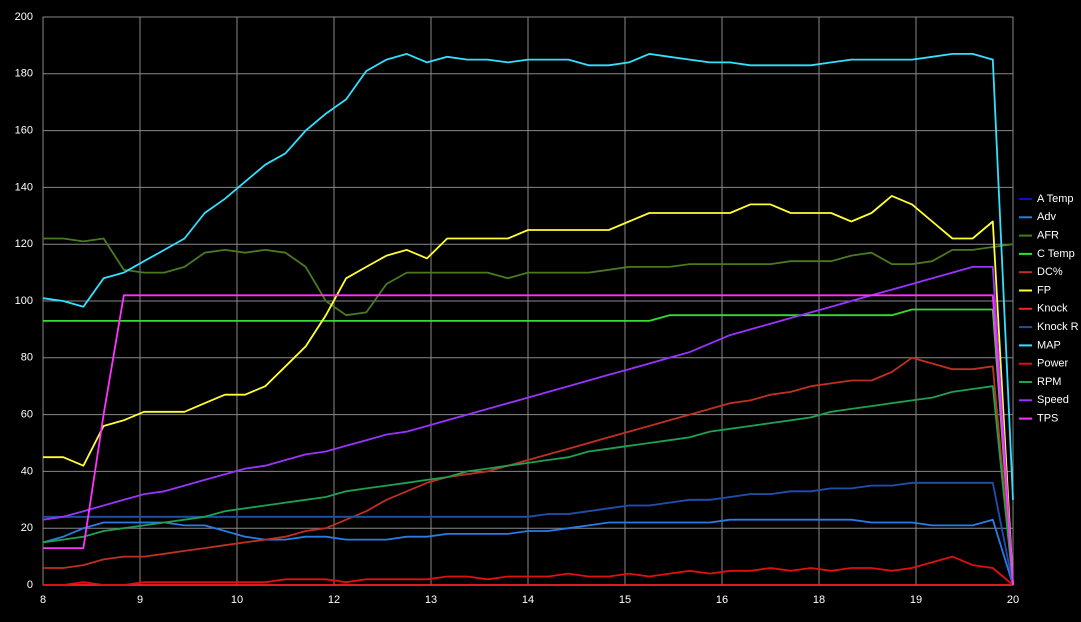 The width and height of the screenshot is (1081, 622). I want to click on legend-label: Knock, so click(1052, 309).